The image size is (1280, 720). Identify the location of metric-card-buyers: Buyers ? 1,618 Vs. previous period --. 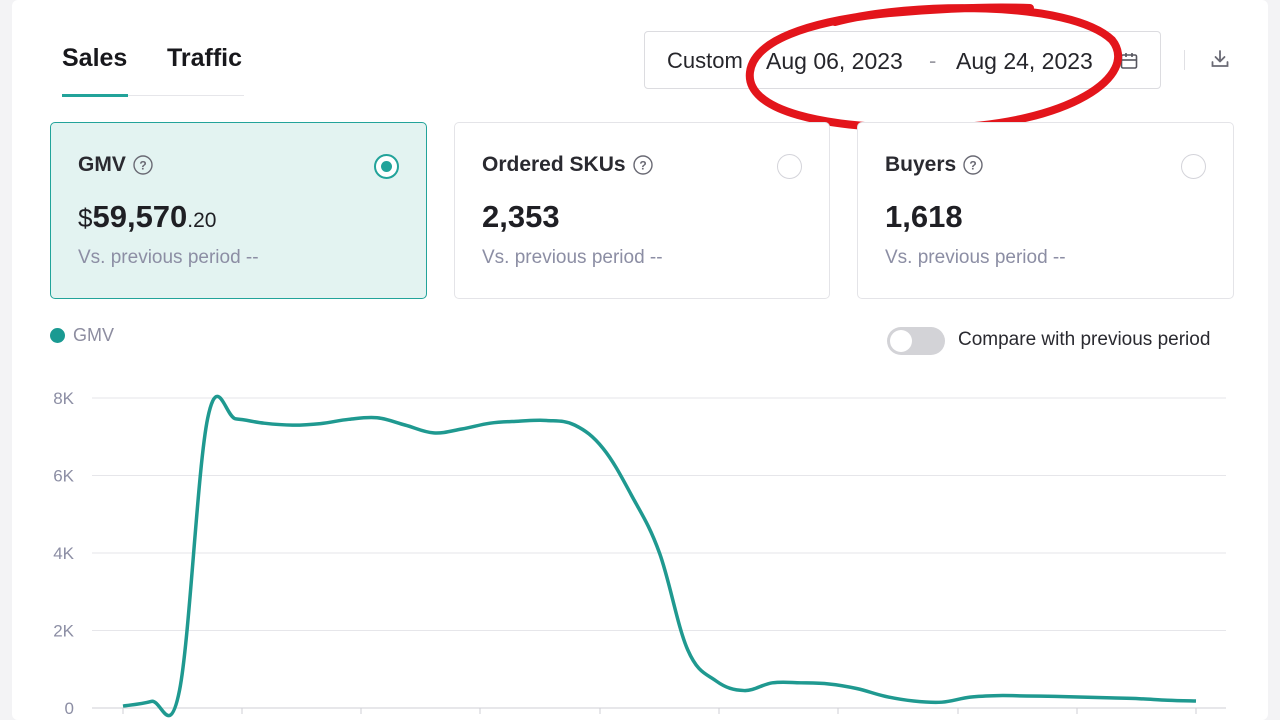
(1045, 210).